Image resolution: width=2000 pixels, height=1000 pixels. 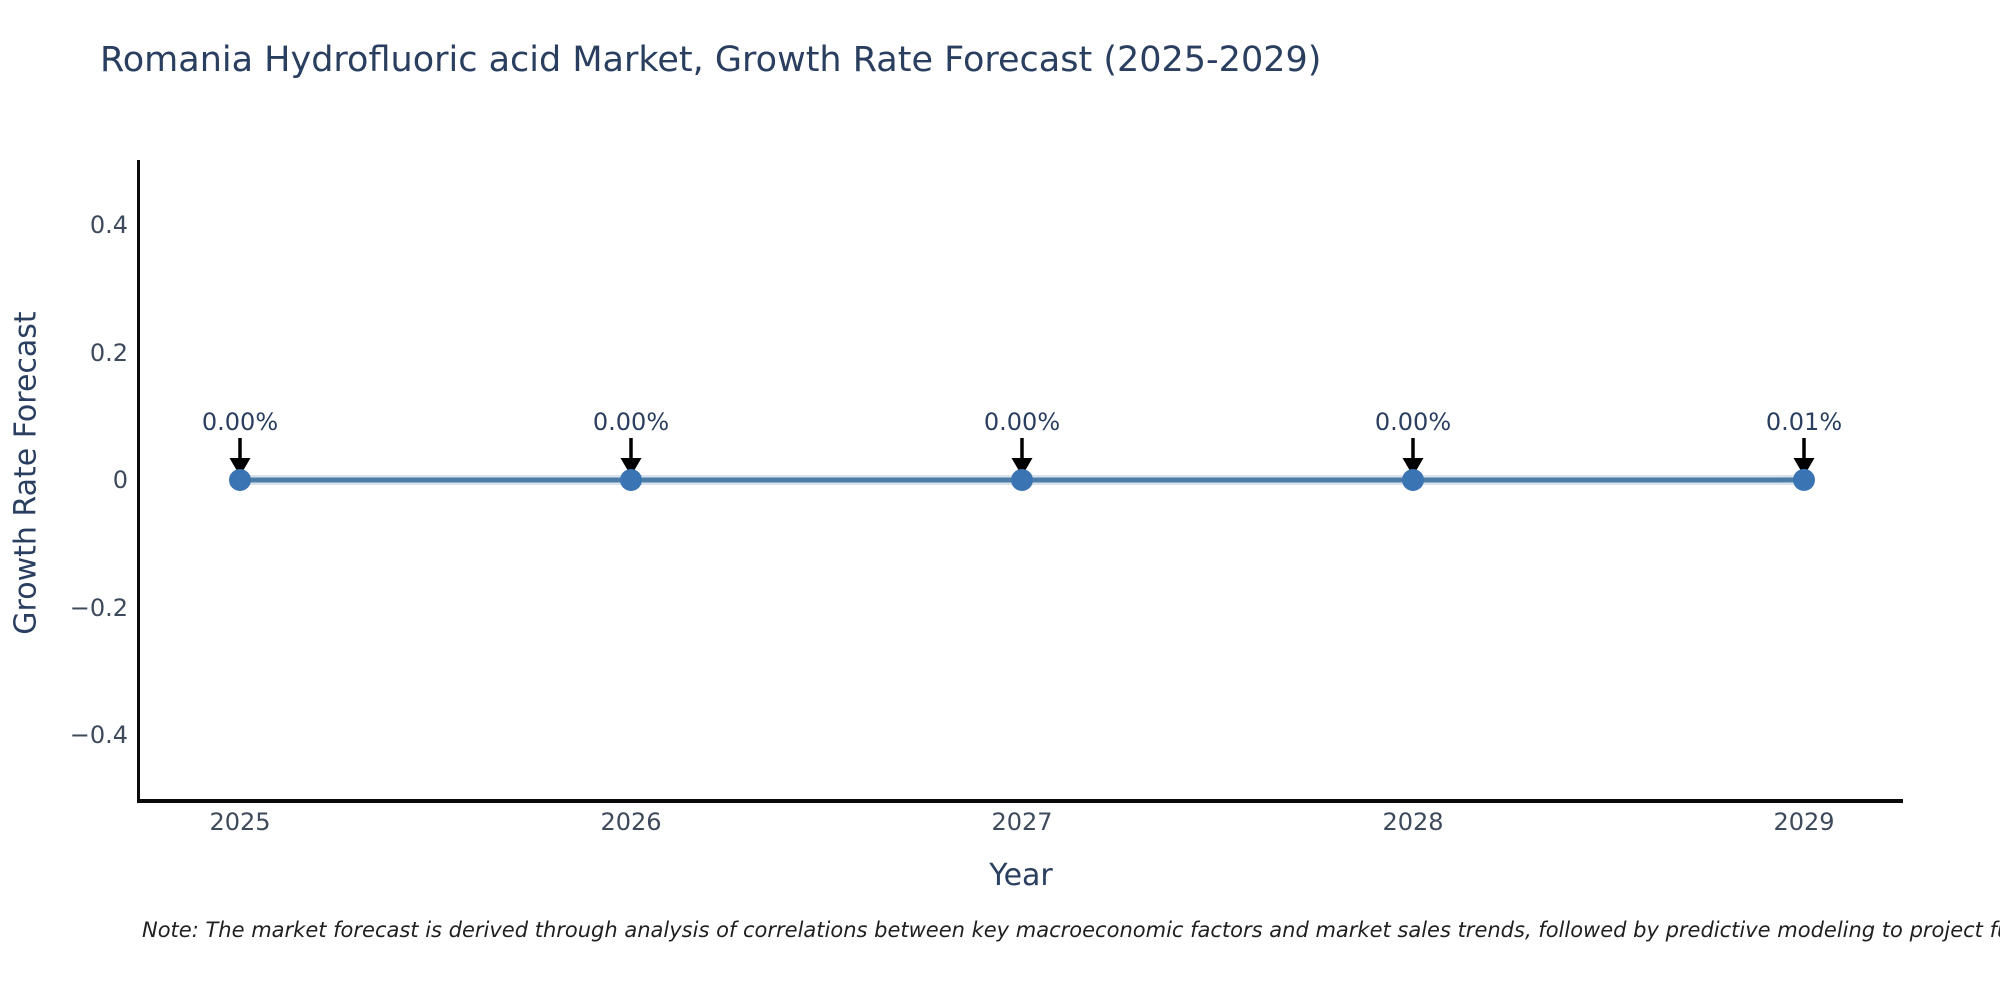 I want to click on y-tick-label: 0.2, so click(x=108, y=352).